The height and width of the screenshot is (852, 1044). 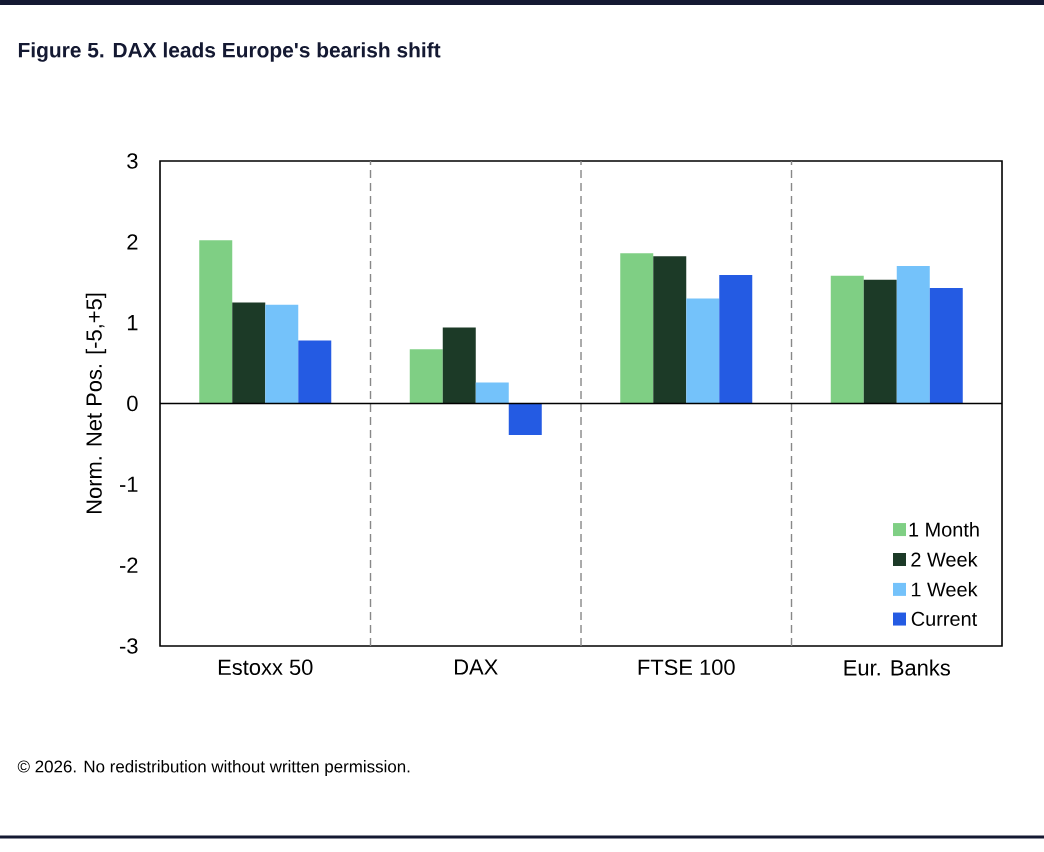 What do you see at coordinates (128, 565) in the screenshot?
I see `y-tick-label: -2` at bounding box center [128, 565].